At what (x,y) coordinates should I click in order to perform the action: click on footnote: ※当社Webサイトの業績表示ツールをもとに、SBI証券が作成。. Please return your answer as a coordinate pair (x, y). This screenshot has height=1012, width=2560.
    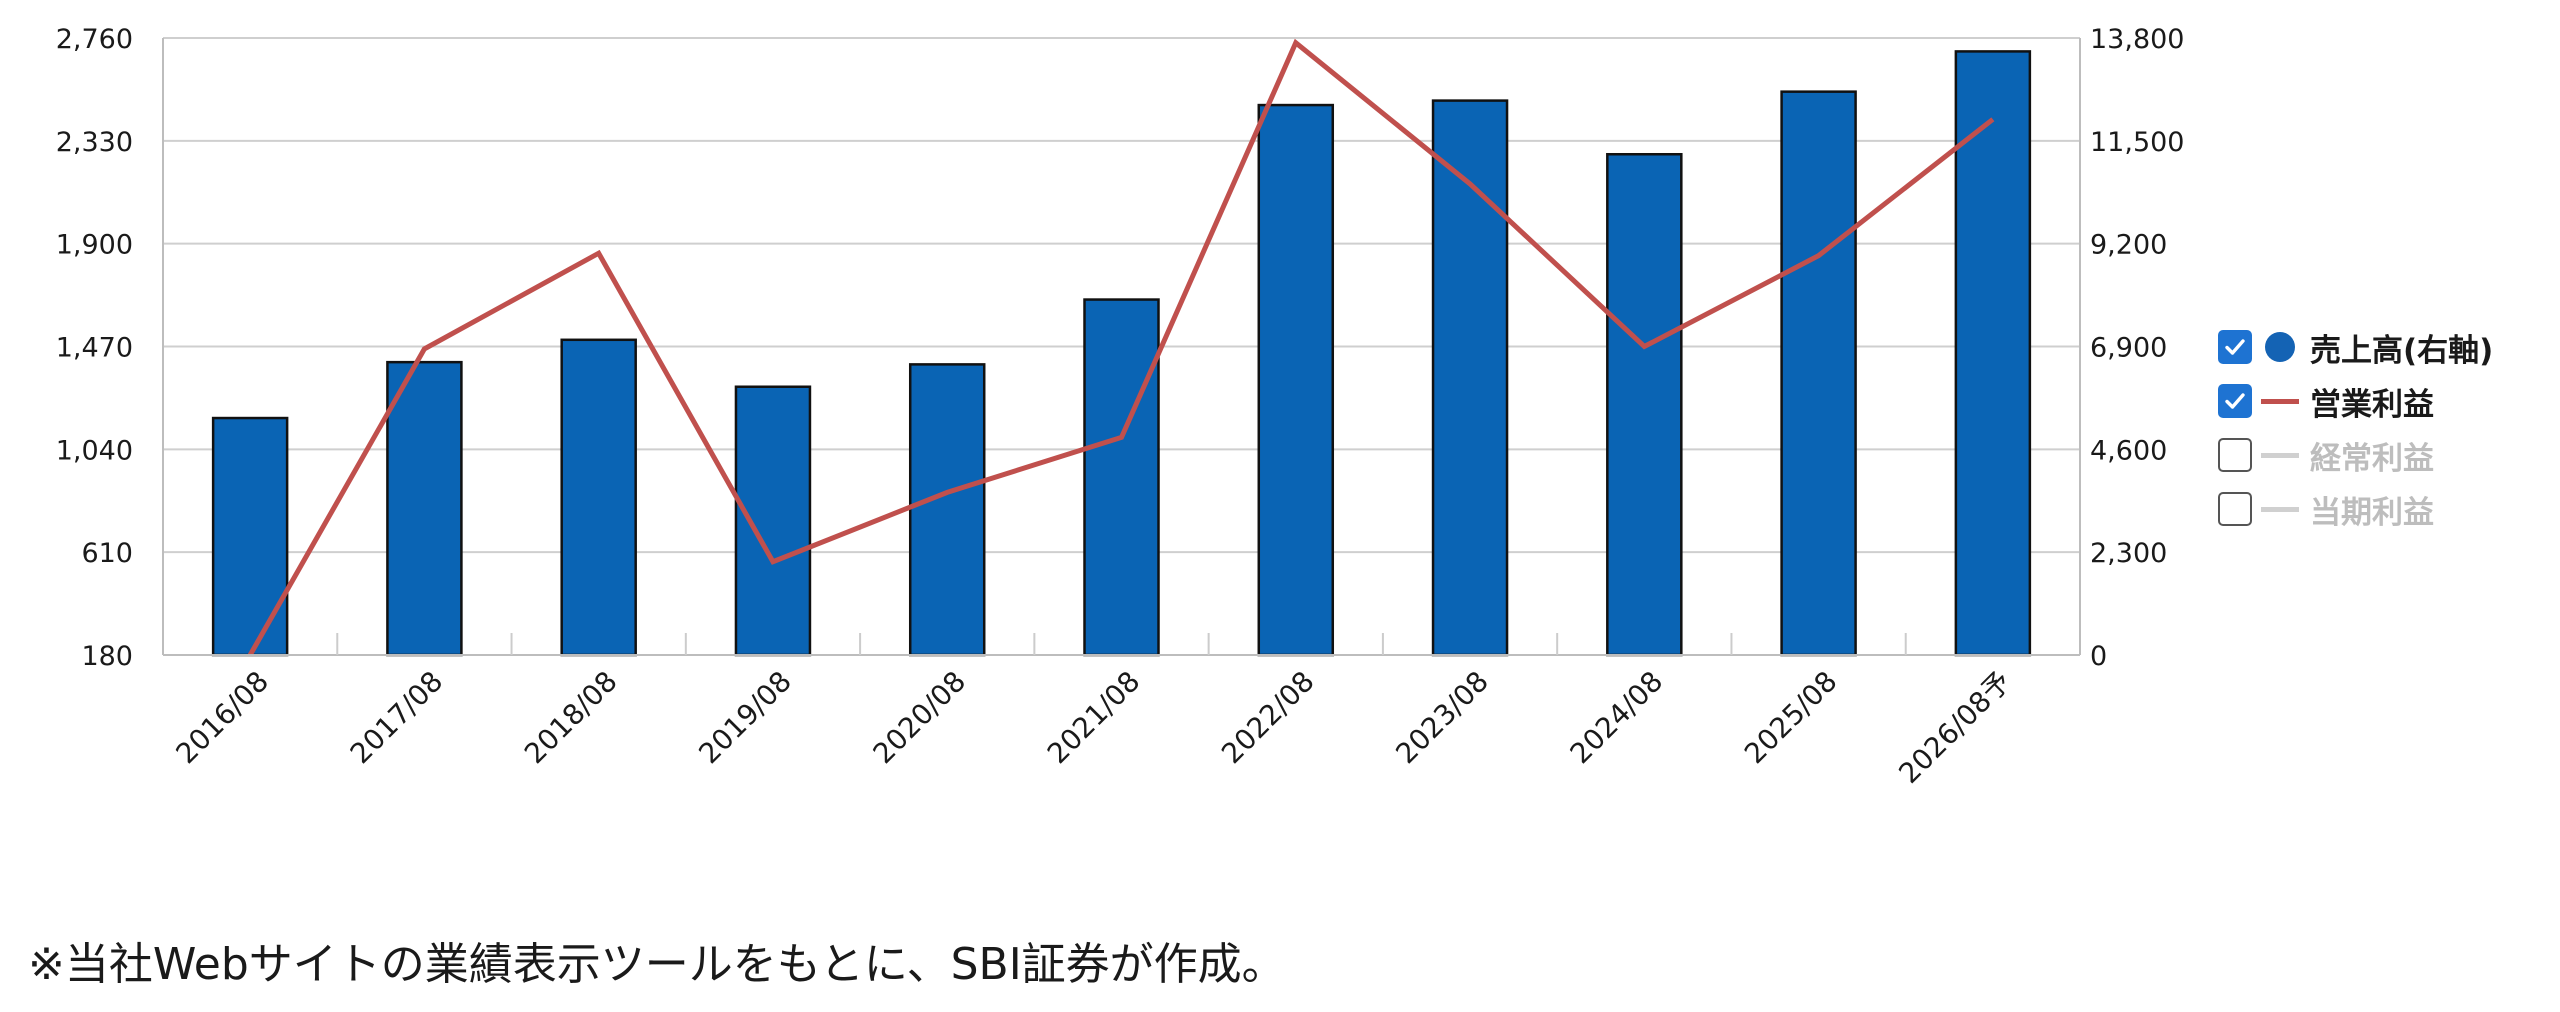
    Looking at the image, I should click on (657, 964).